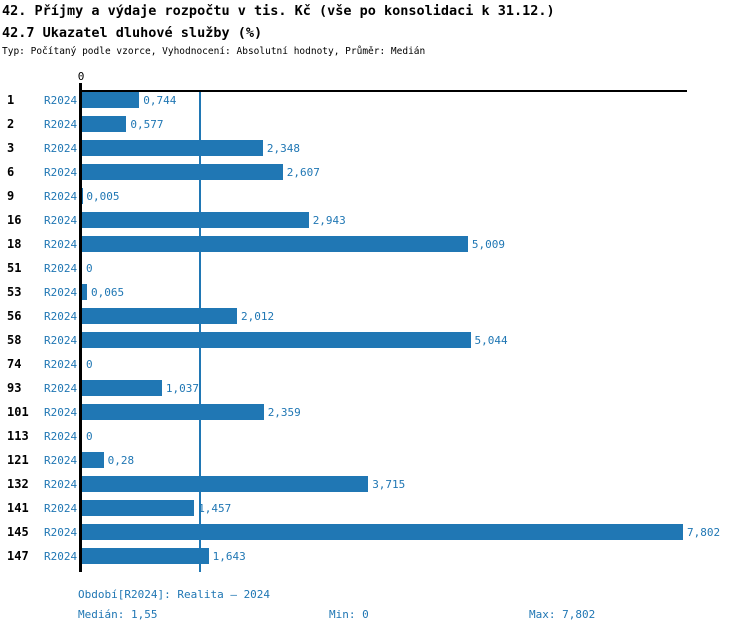 Image resolution: width=750 pixels, height=632 pixels. What do you see at coordinates (258, 316) in the screenshot?
I see `bar-value-label: 2,012` at bounding box center [258, 316].